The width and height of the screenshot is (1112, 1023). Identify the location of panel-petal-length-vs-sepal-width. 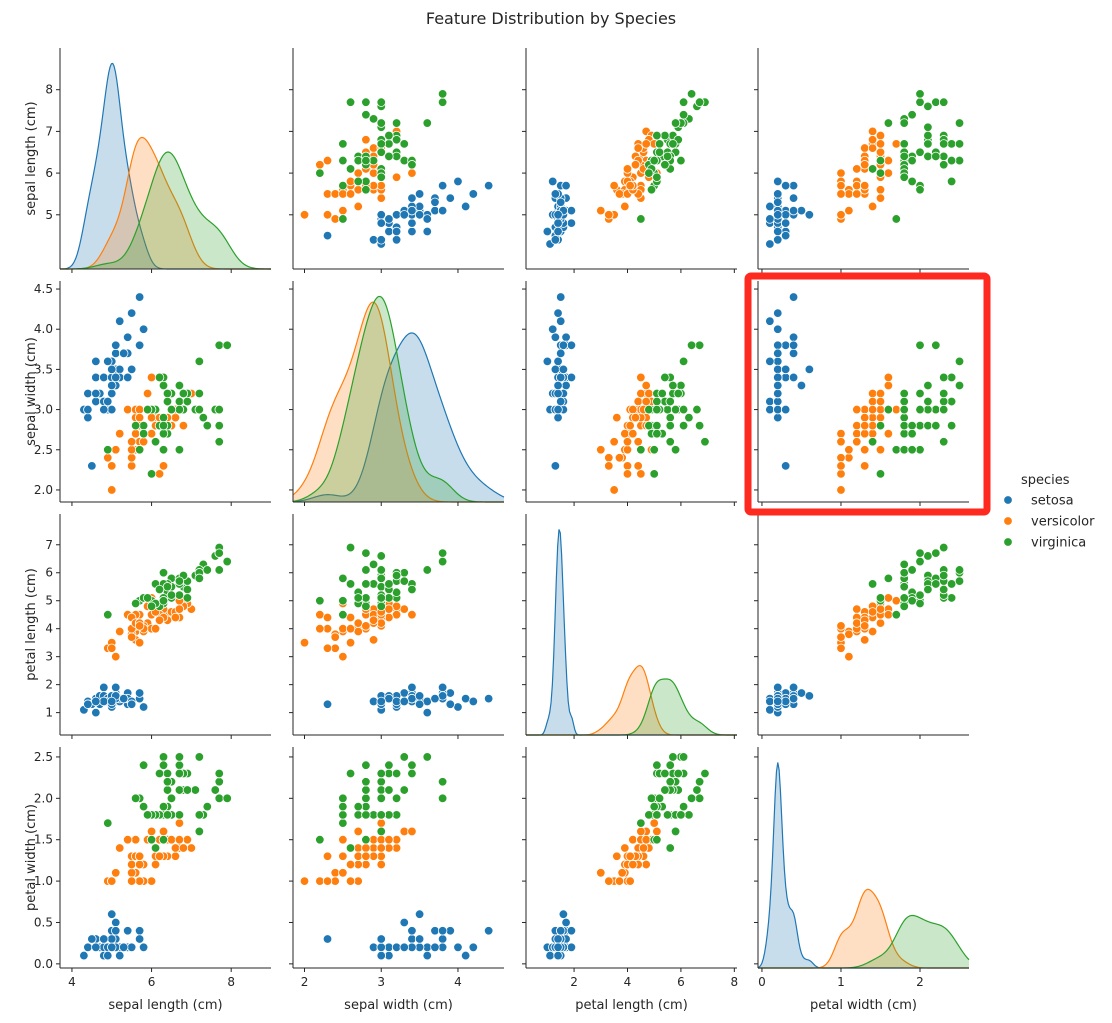
(396, 626).